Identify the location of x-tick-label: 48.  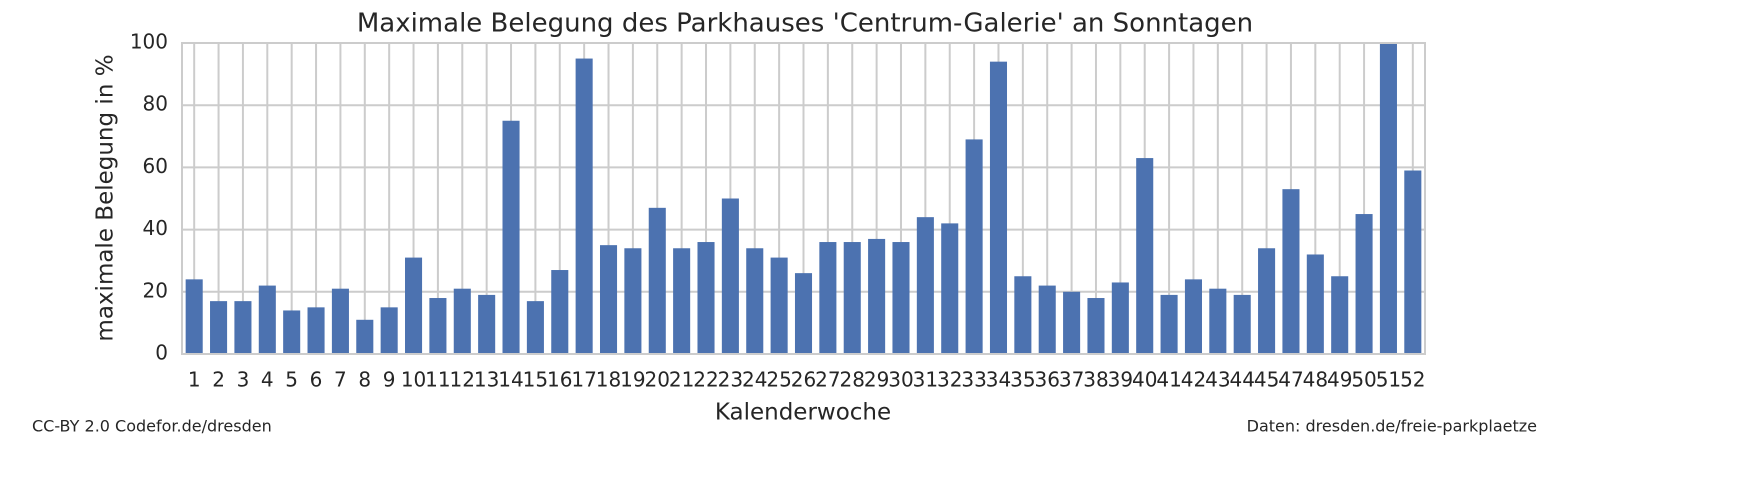
(1315, 380).